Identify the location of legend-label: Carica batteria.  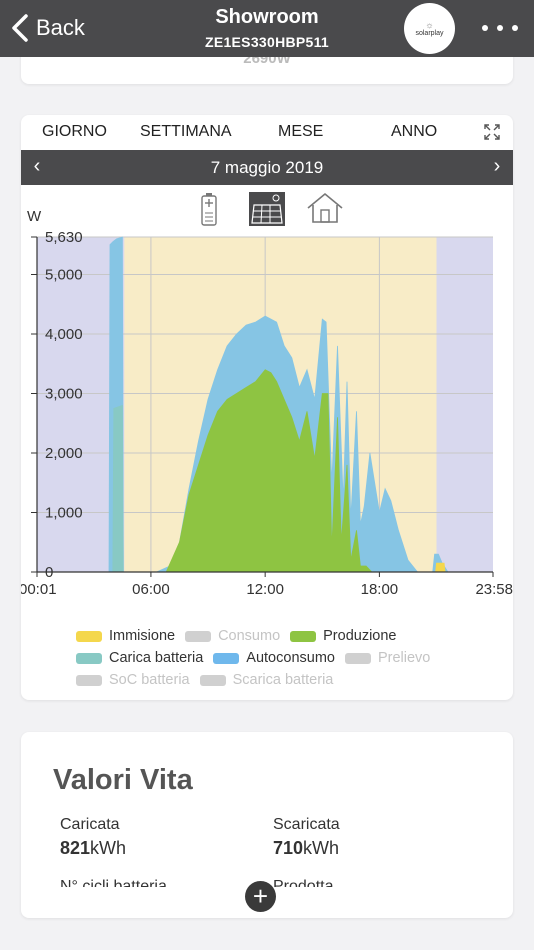
(156, 658).